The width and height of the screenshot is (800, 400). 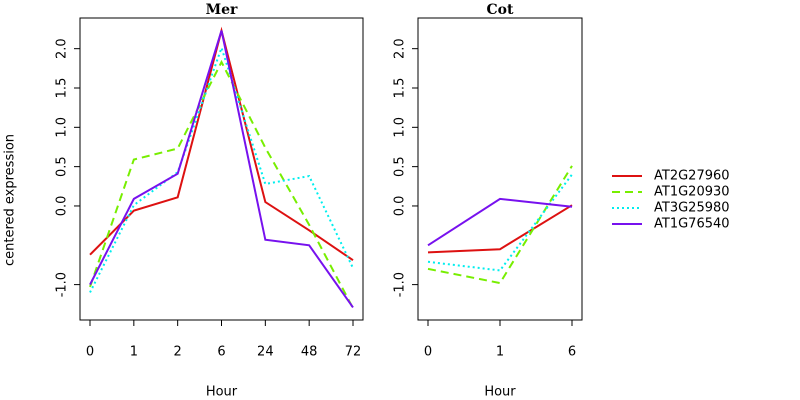 What do you see at coordinates (692, 208) in the screenshot?
I see `legend-label: AT3G25980` at bounding box center [692, 208].